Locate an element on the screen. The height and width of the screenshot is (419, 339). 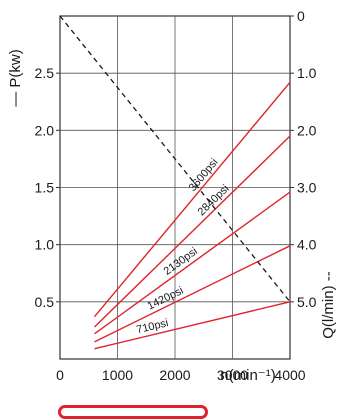
x-tick-label: 4000 is located at coordinates (289, 375).